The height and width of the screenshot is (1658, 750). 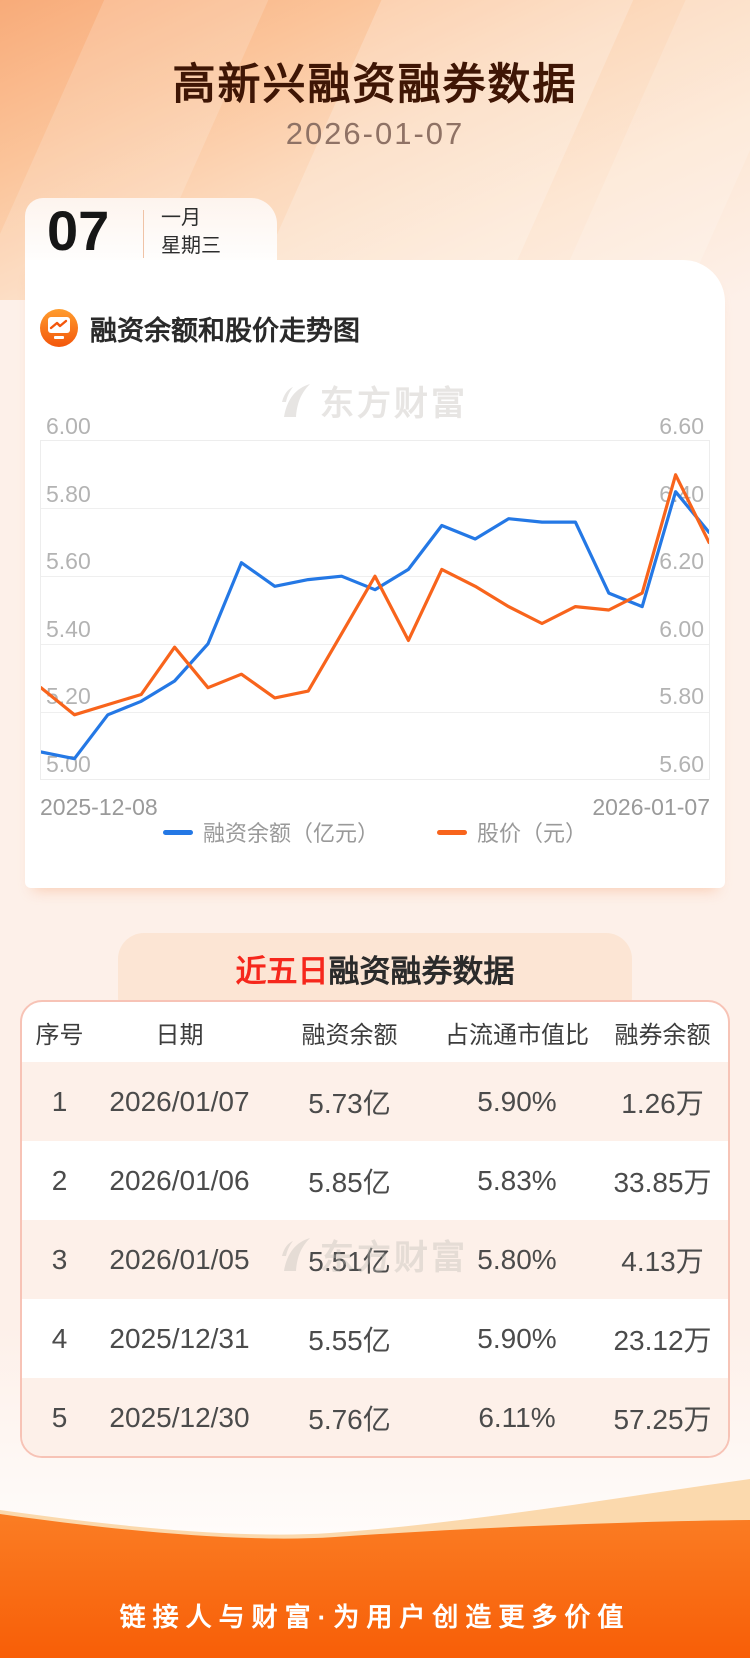 I want to click on table-header-cell: 融券余额, so click(x=662, y=1035).